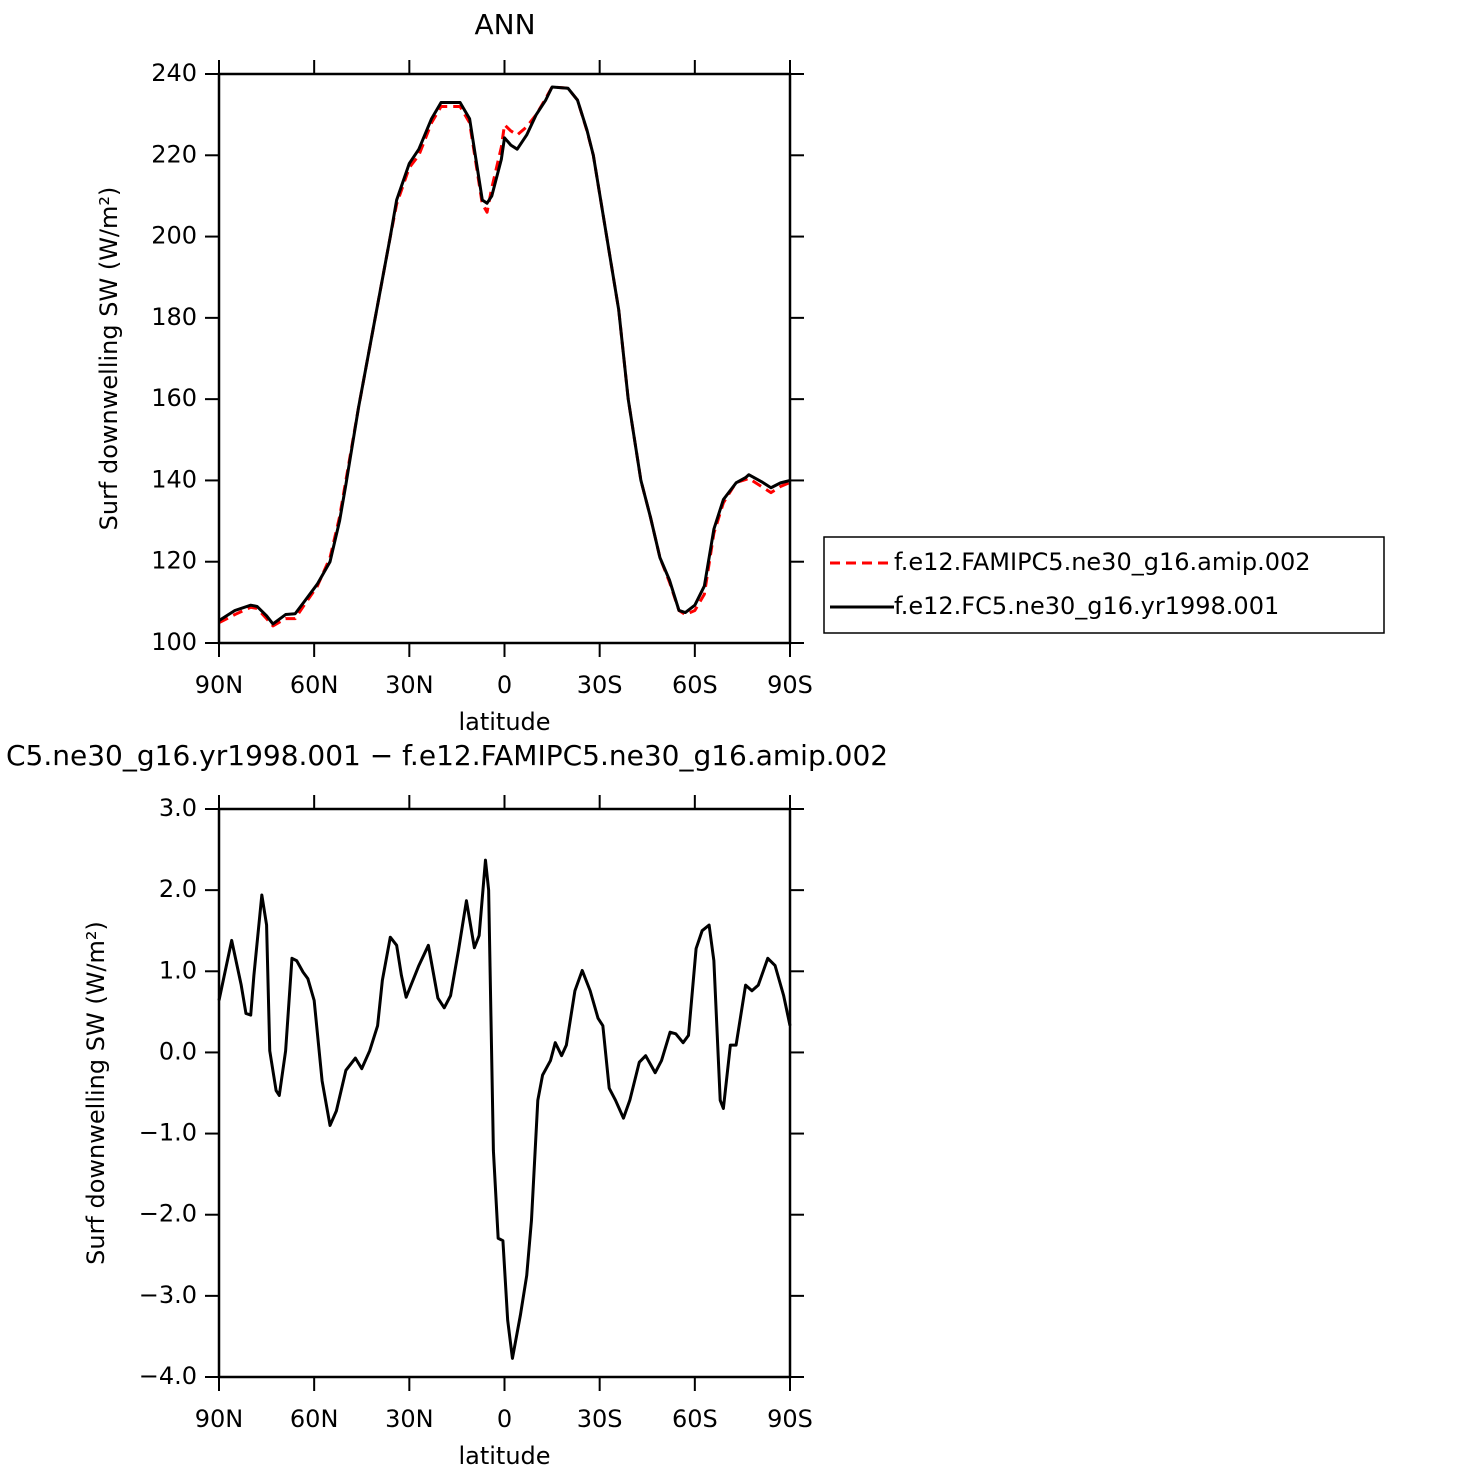  I want to click on legend-label: f.e12.FAMIPC5.ne30_g16.amip.002, so click(1102, 562).